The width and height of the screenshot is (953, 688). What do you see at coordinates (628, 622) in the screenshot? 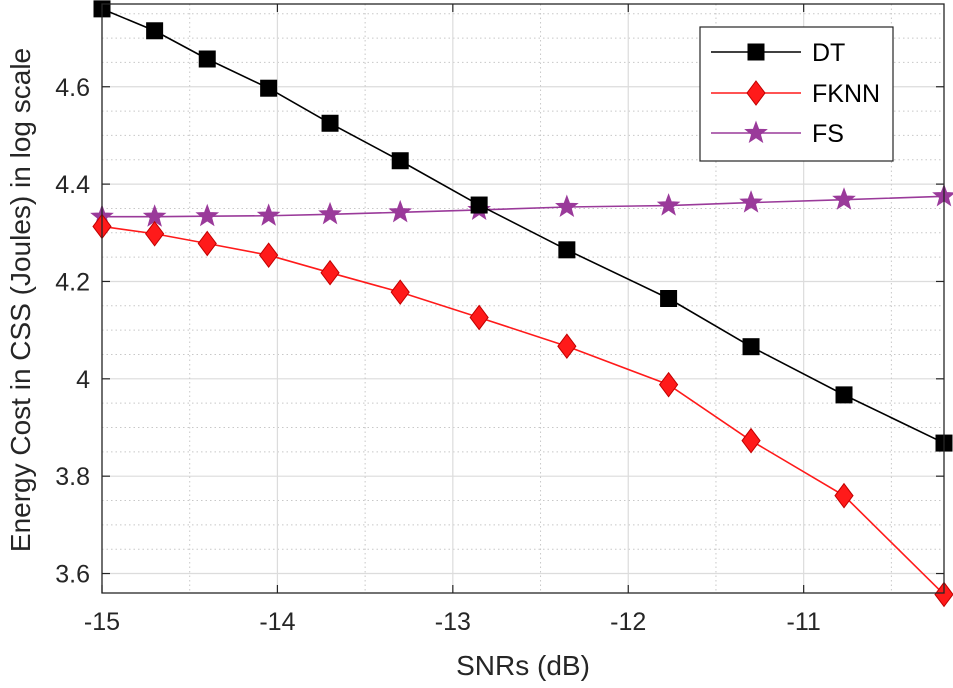
I see `x-tick-label: -12` at bounding box center [628, 622].